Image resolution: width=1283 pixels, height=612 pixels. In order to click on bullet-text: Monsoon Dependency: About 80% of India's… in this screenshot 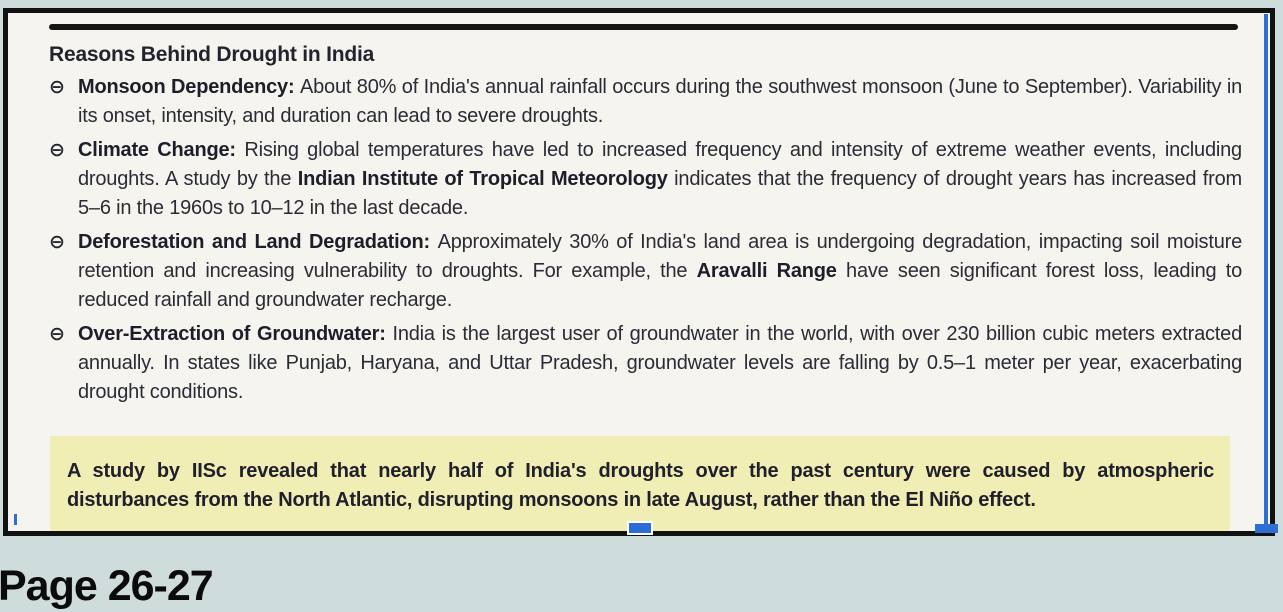, I will do `click(660, 101)`.